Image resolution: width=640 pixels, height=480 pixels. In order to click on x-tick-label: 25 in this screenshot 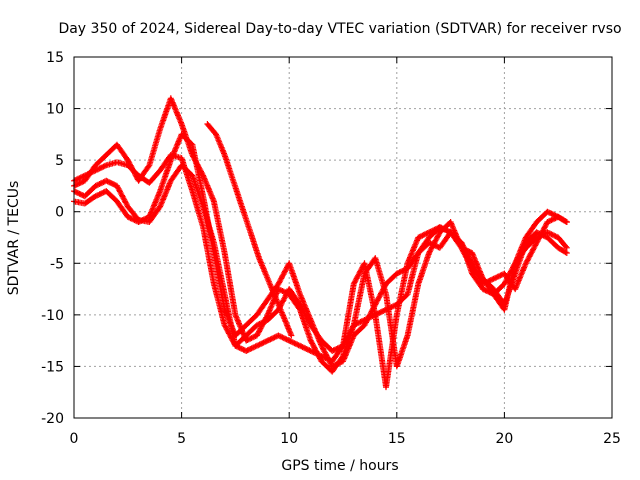, I will do `click(612, 439)`.